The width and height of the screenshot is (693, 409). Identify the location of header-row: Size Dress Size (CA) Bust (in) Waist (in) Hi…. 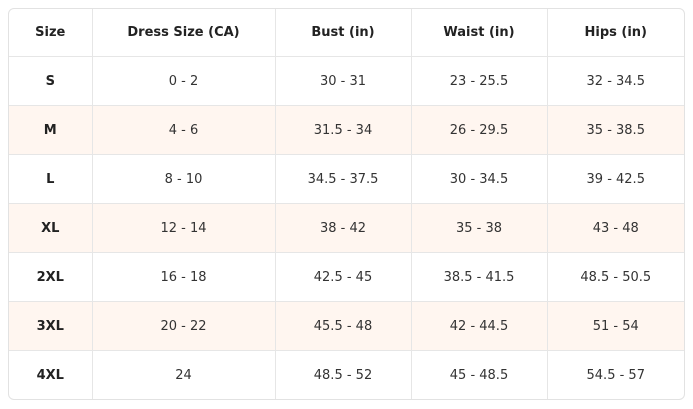
(346, 33).